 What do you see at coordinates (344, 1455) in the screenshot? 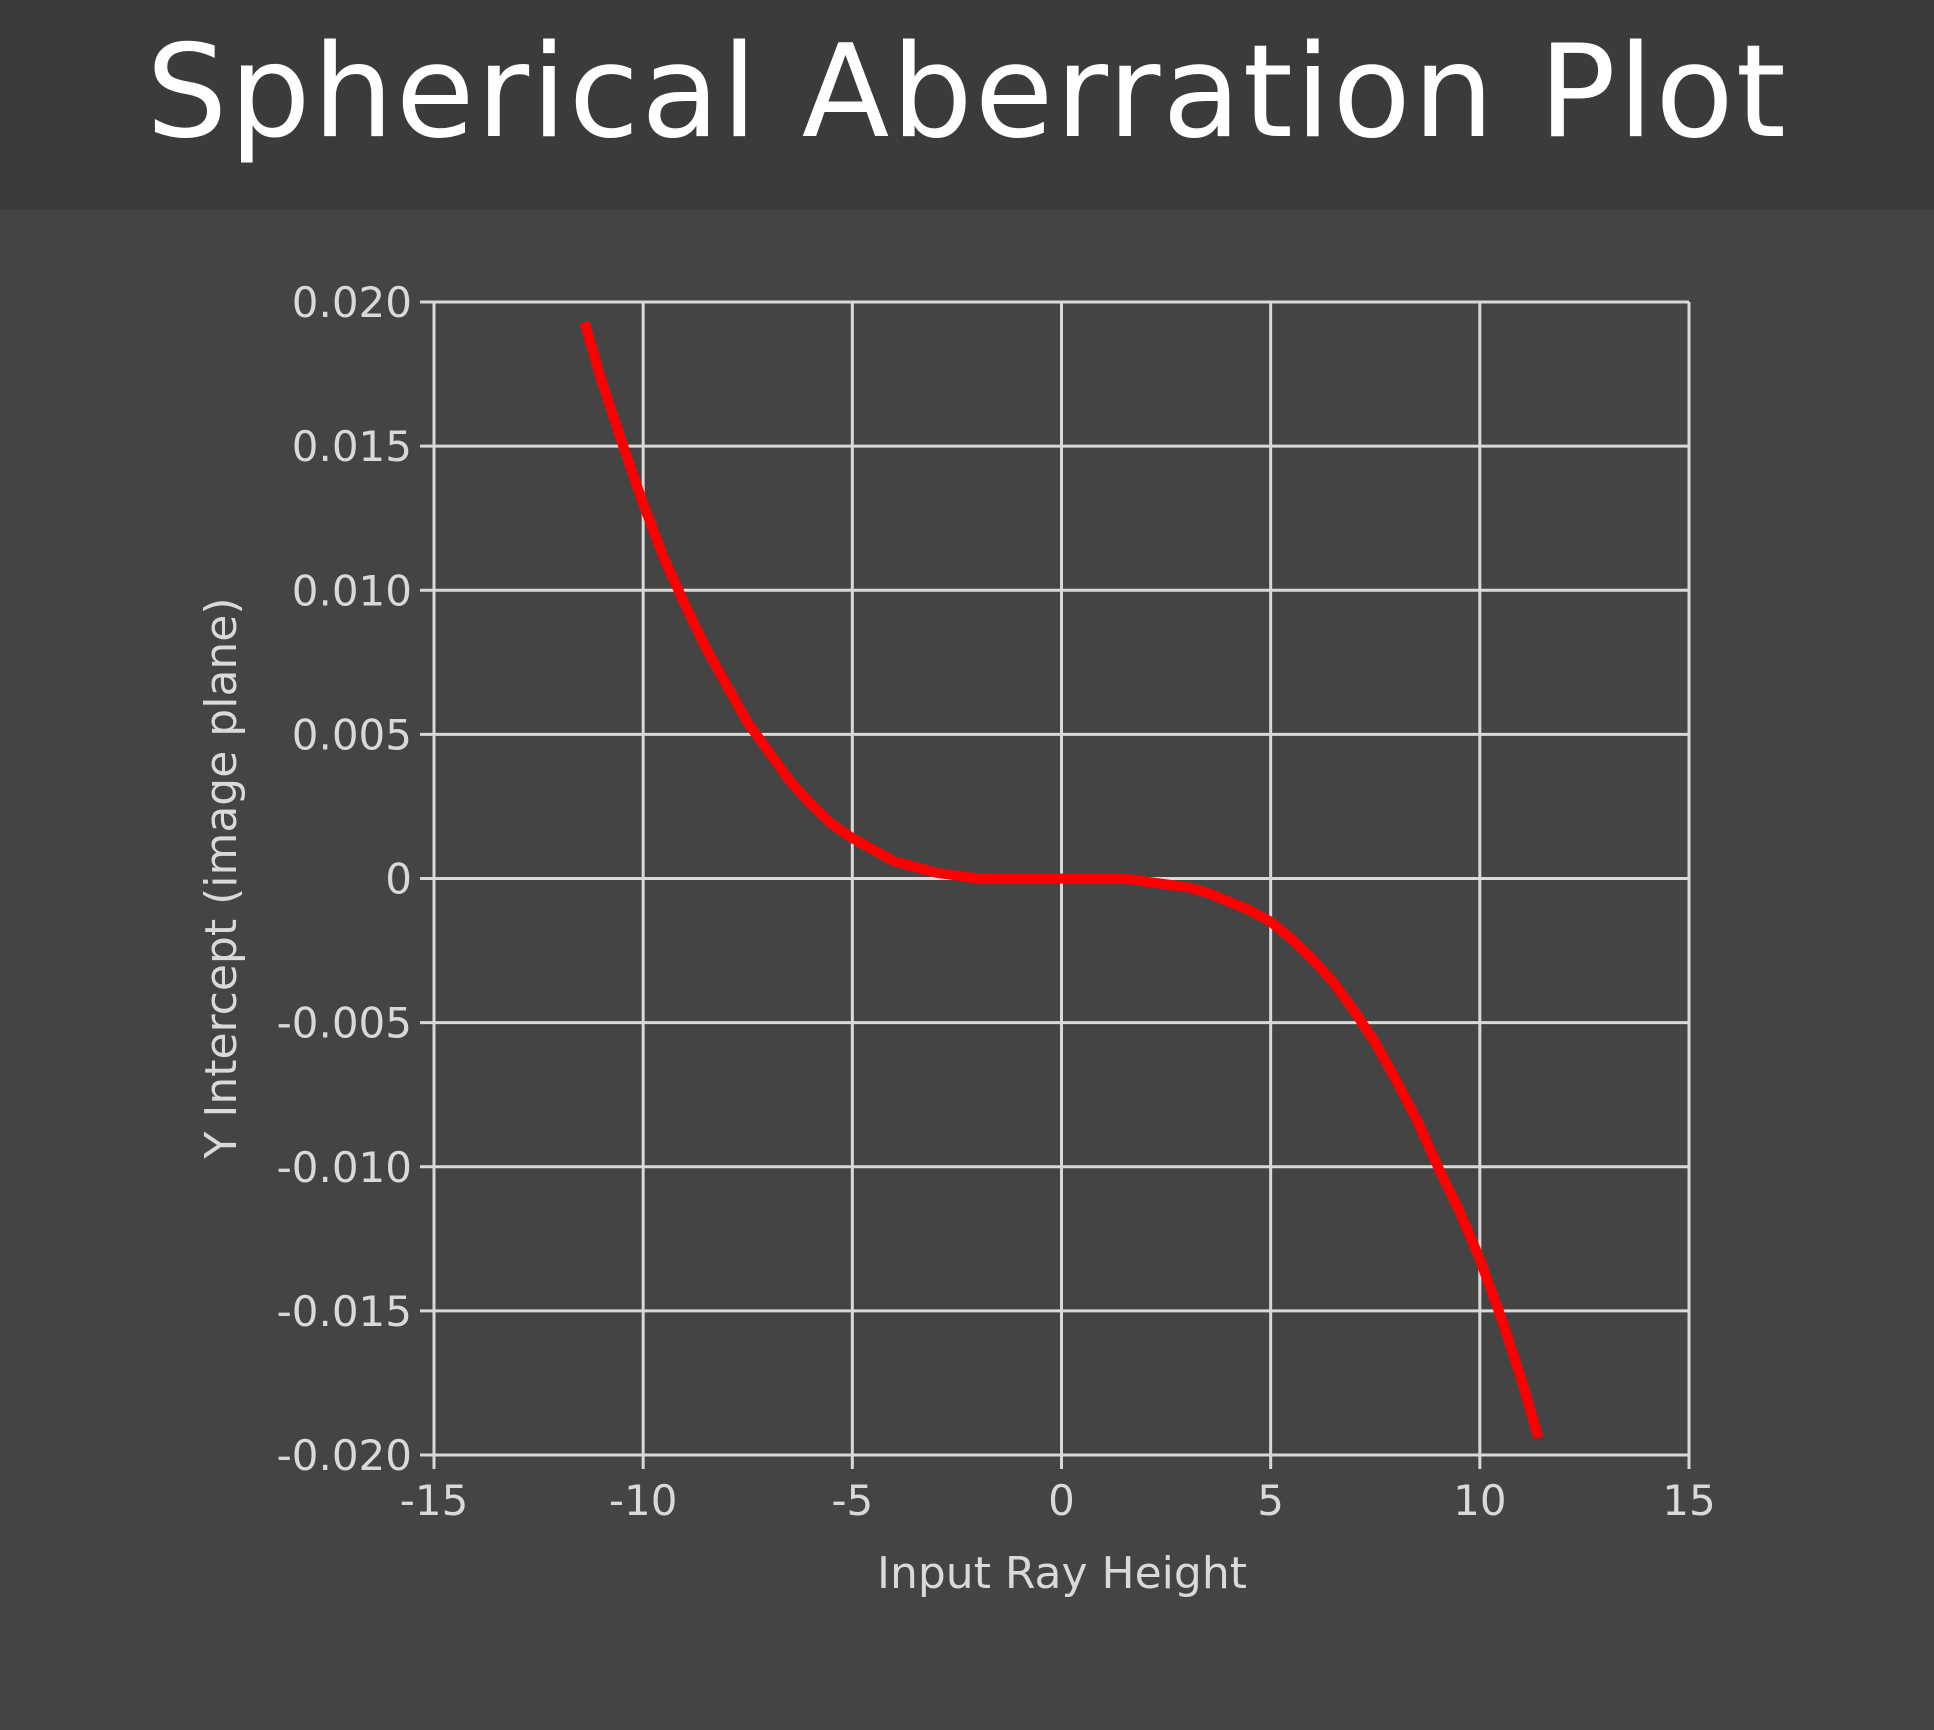
I see `y-tick-label: -0.020` at bounding box center [344, 1455].